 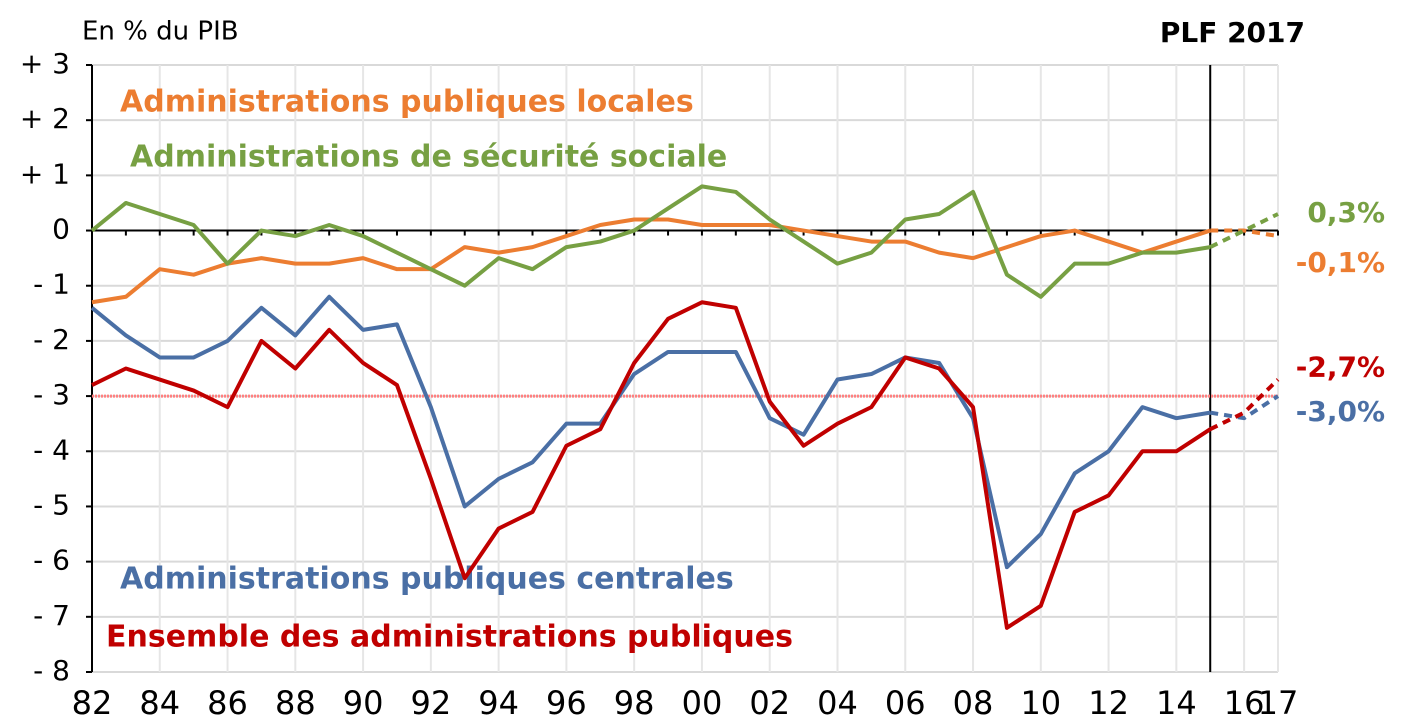 I want to click on y-tick-label: + 2, so click(x=45, y=118).